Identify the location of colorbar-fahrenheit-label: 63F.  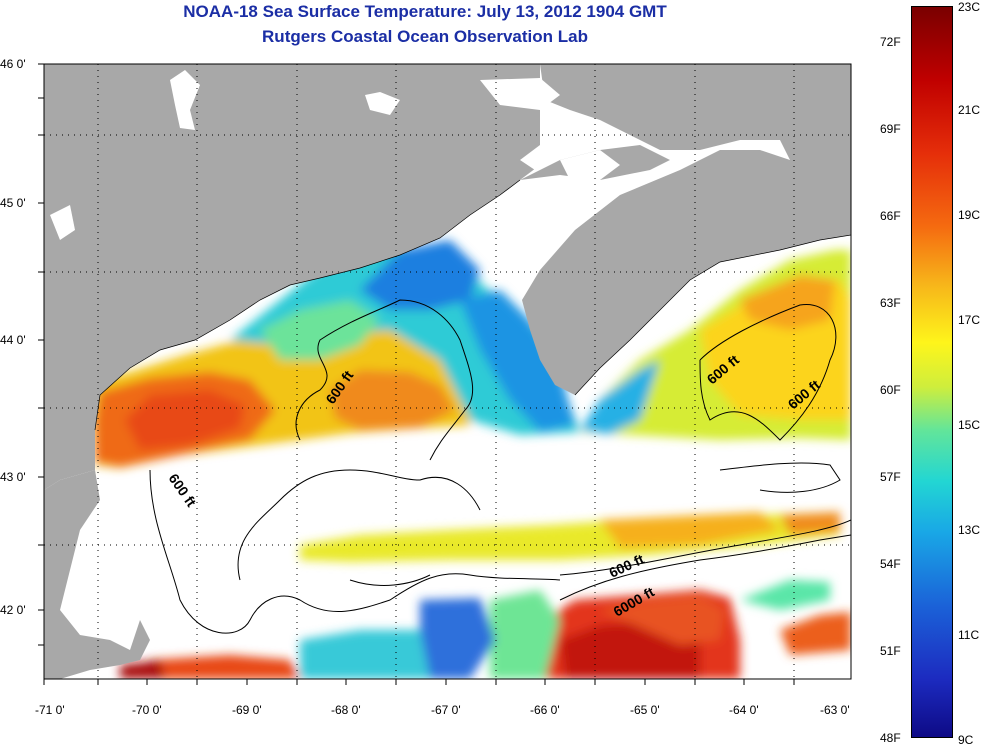
(890, 303).